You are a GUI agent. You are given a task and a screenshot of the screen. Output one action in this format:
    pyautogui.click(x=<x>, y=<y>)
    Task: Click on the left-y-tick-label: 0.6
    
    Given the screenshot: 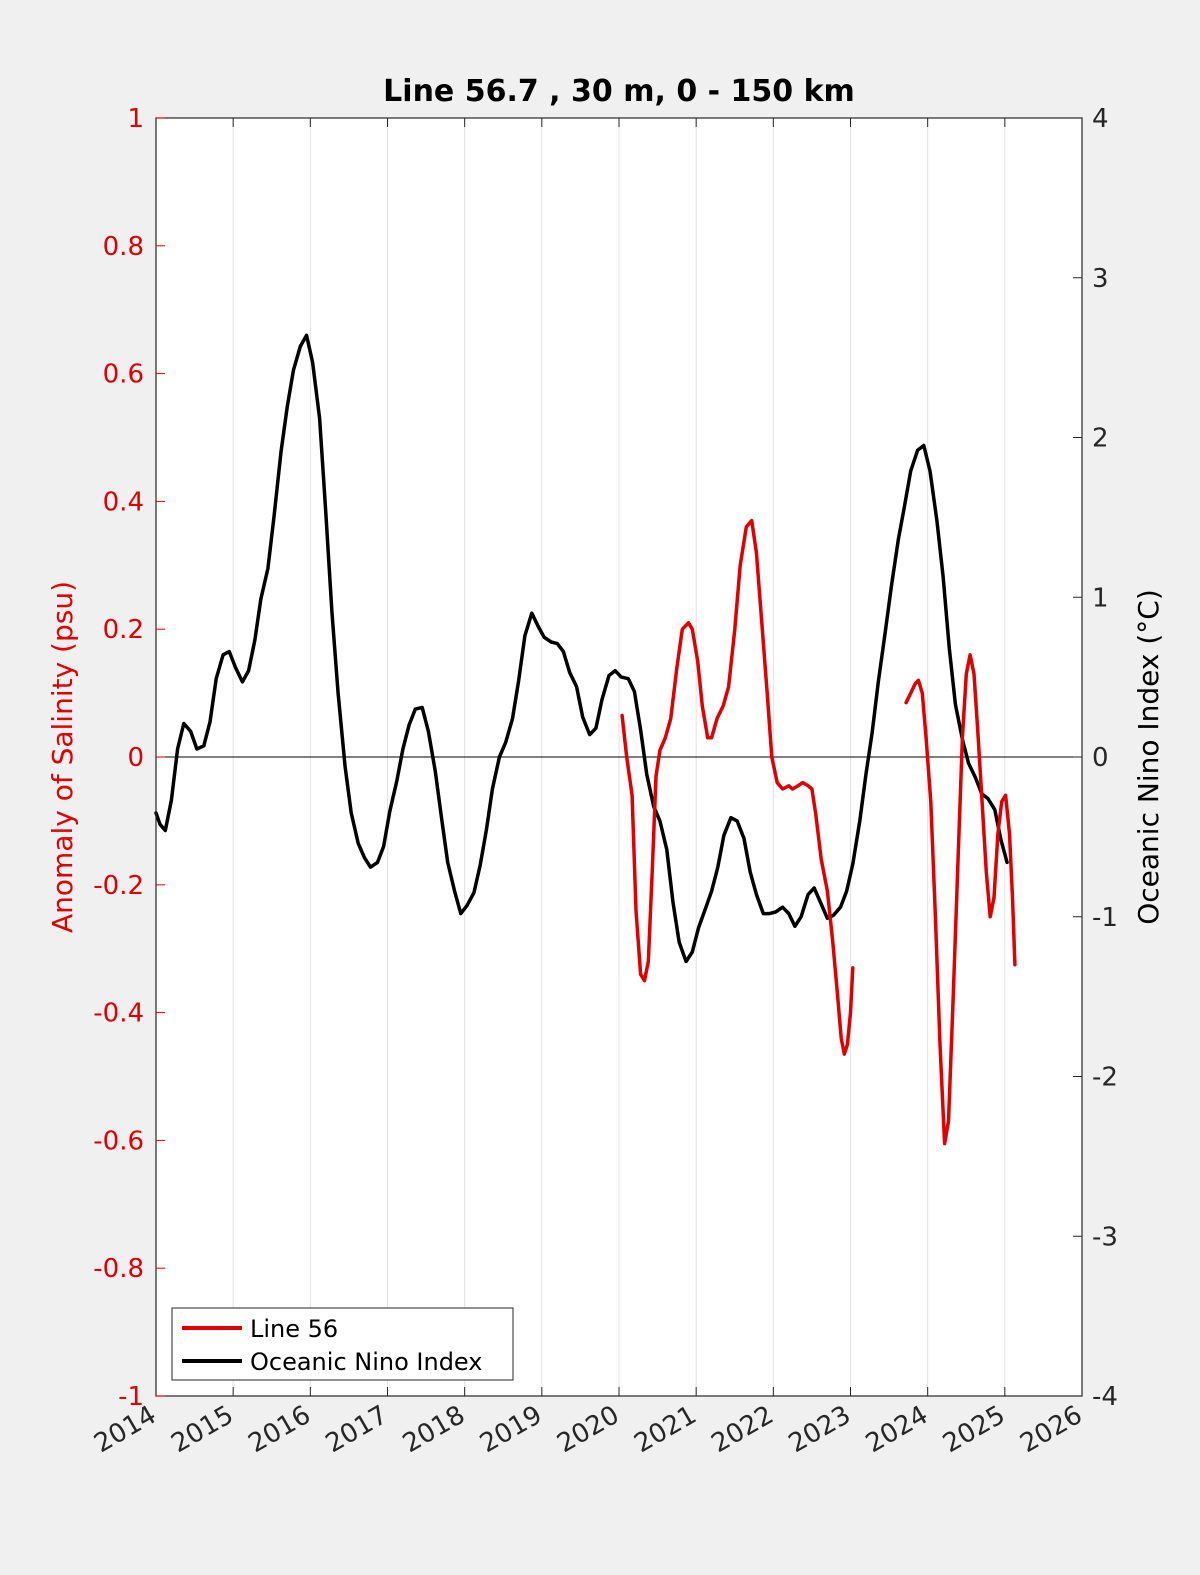 What is the action you would take?
    pyautogui.click(x=123, y=375)
    